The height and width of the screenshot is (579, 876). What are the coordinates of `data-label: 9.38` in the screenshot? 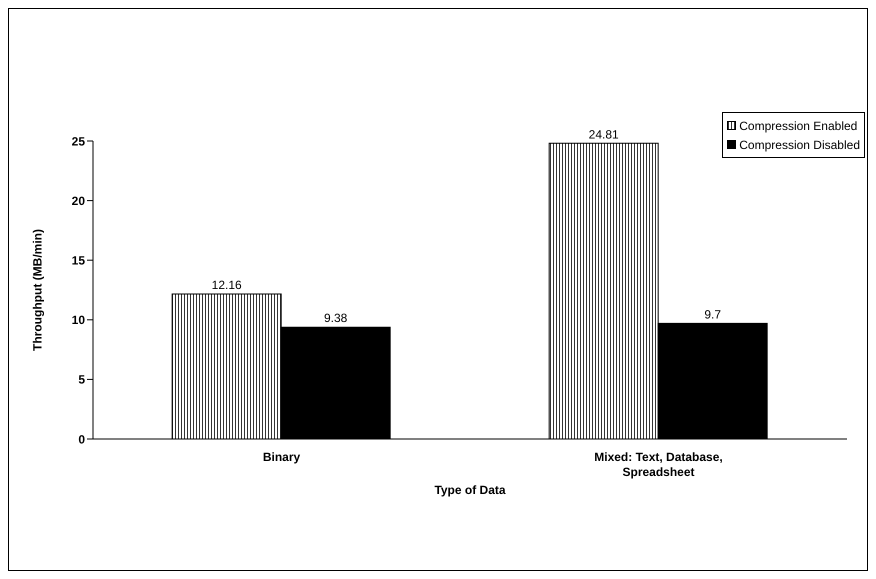 It's located at (336, 318).